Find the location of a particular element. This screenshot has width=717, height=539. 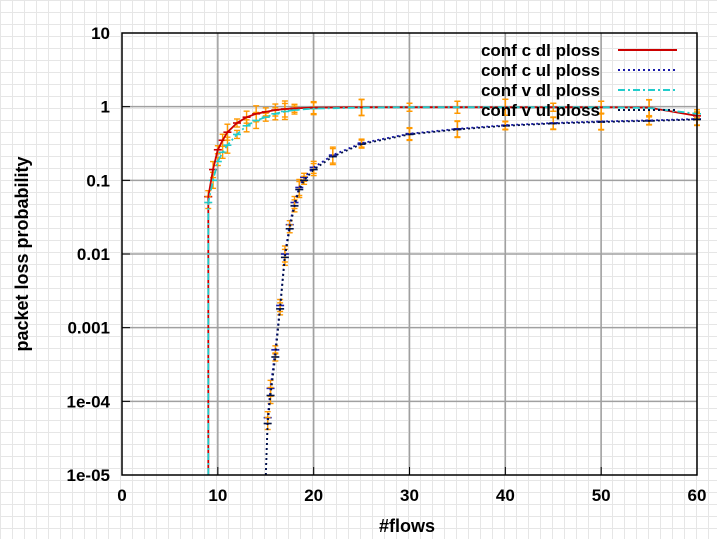

y-tick-label: 0.01 is located at coordinates (93, 254).